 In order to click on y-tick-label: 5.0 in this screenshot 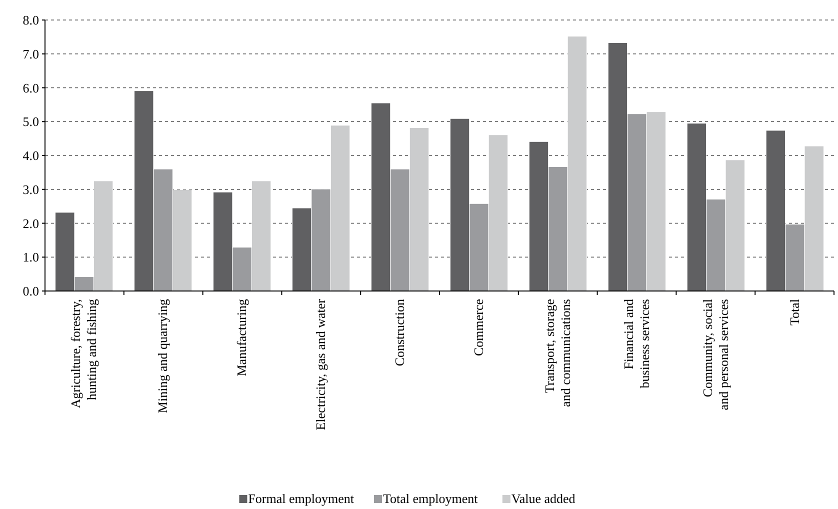, I will do `click(30, 122)`.